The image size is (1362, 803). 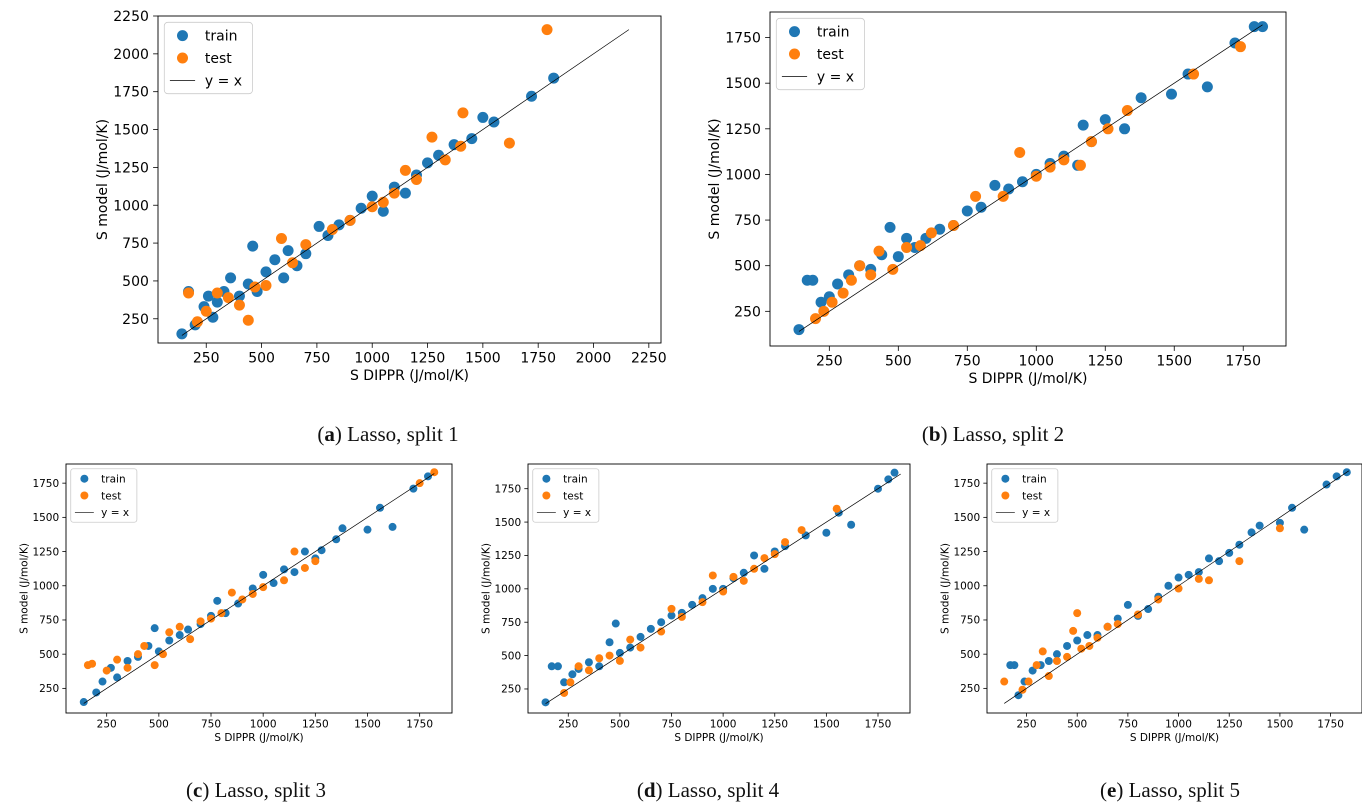 I want to click on caption-a: (a) Lasso, split 1, so click(x=388, y=434).